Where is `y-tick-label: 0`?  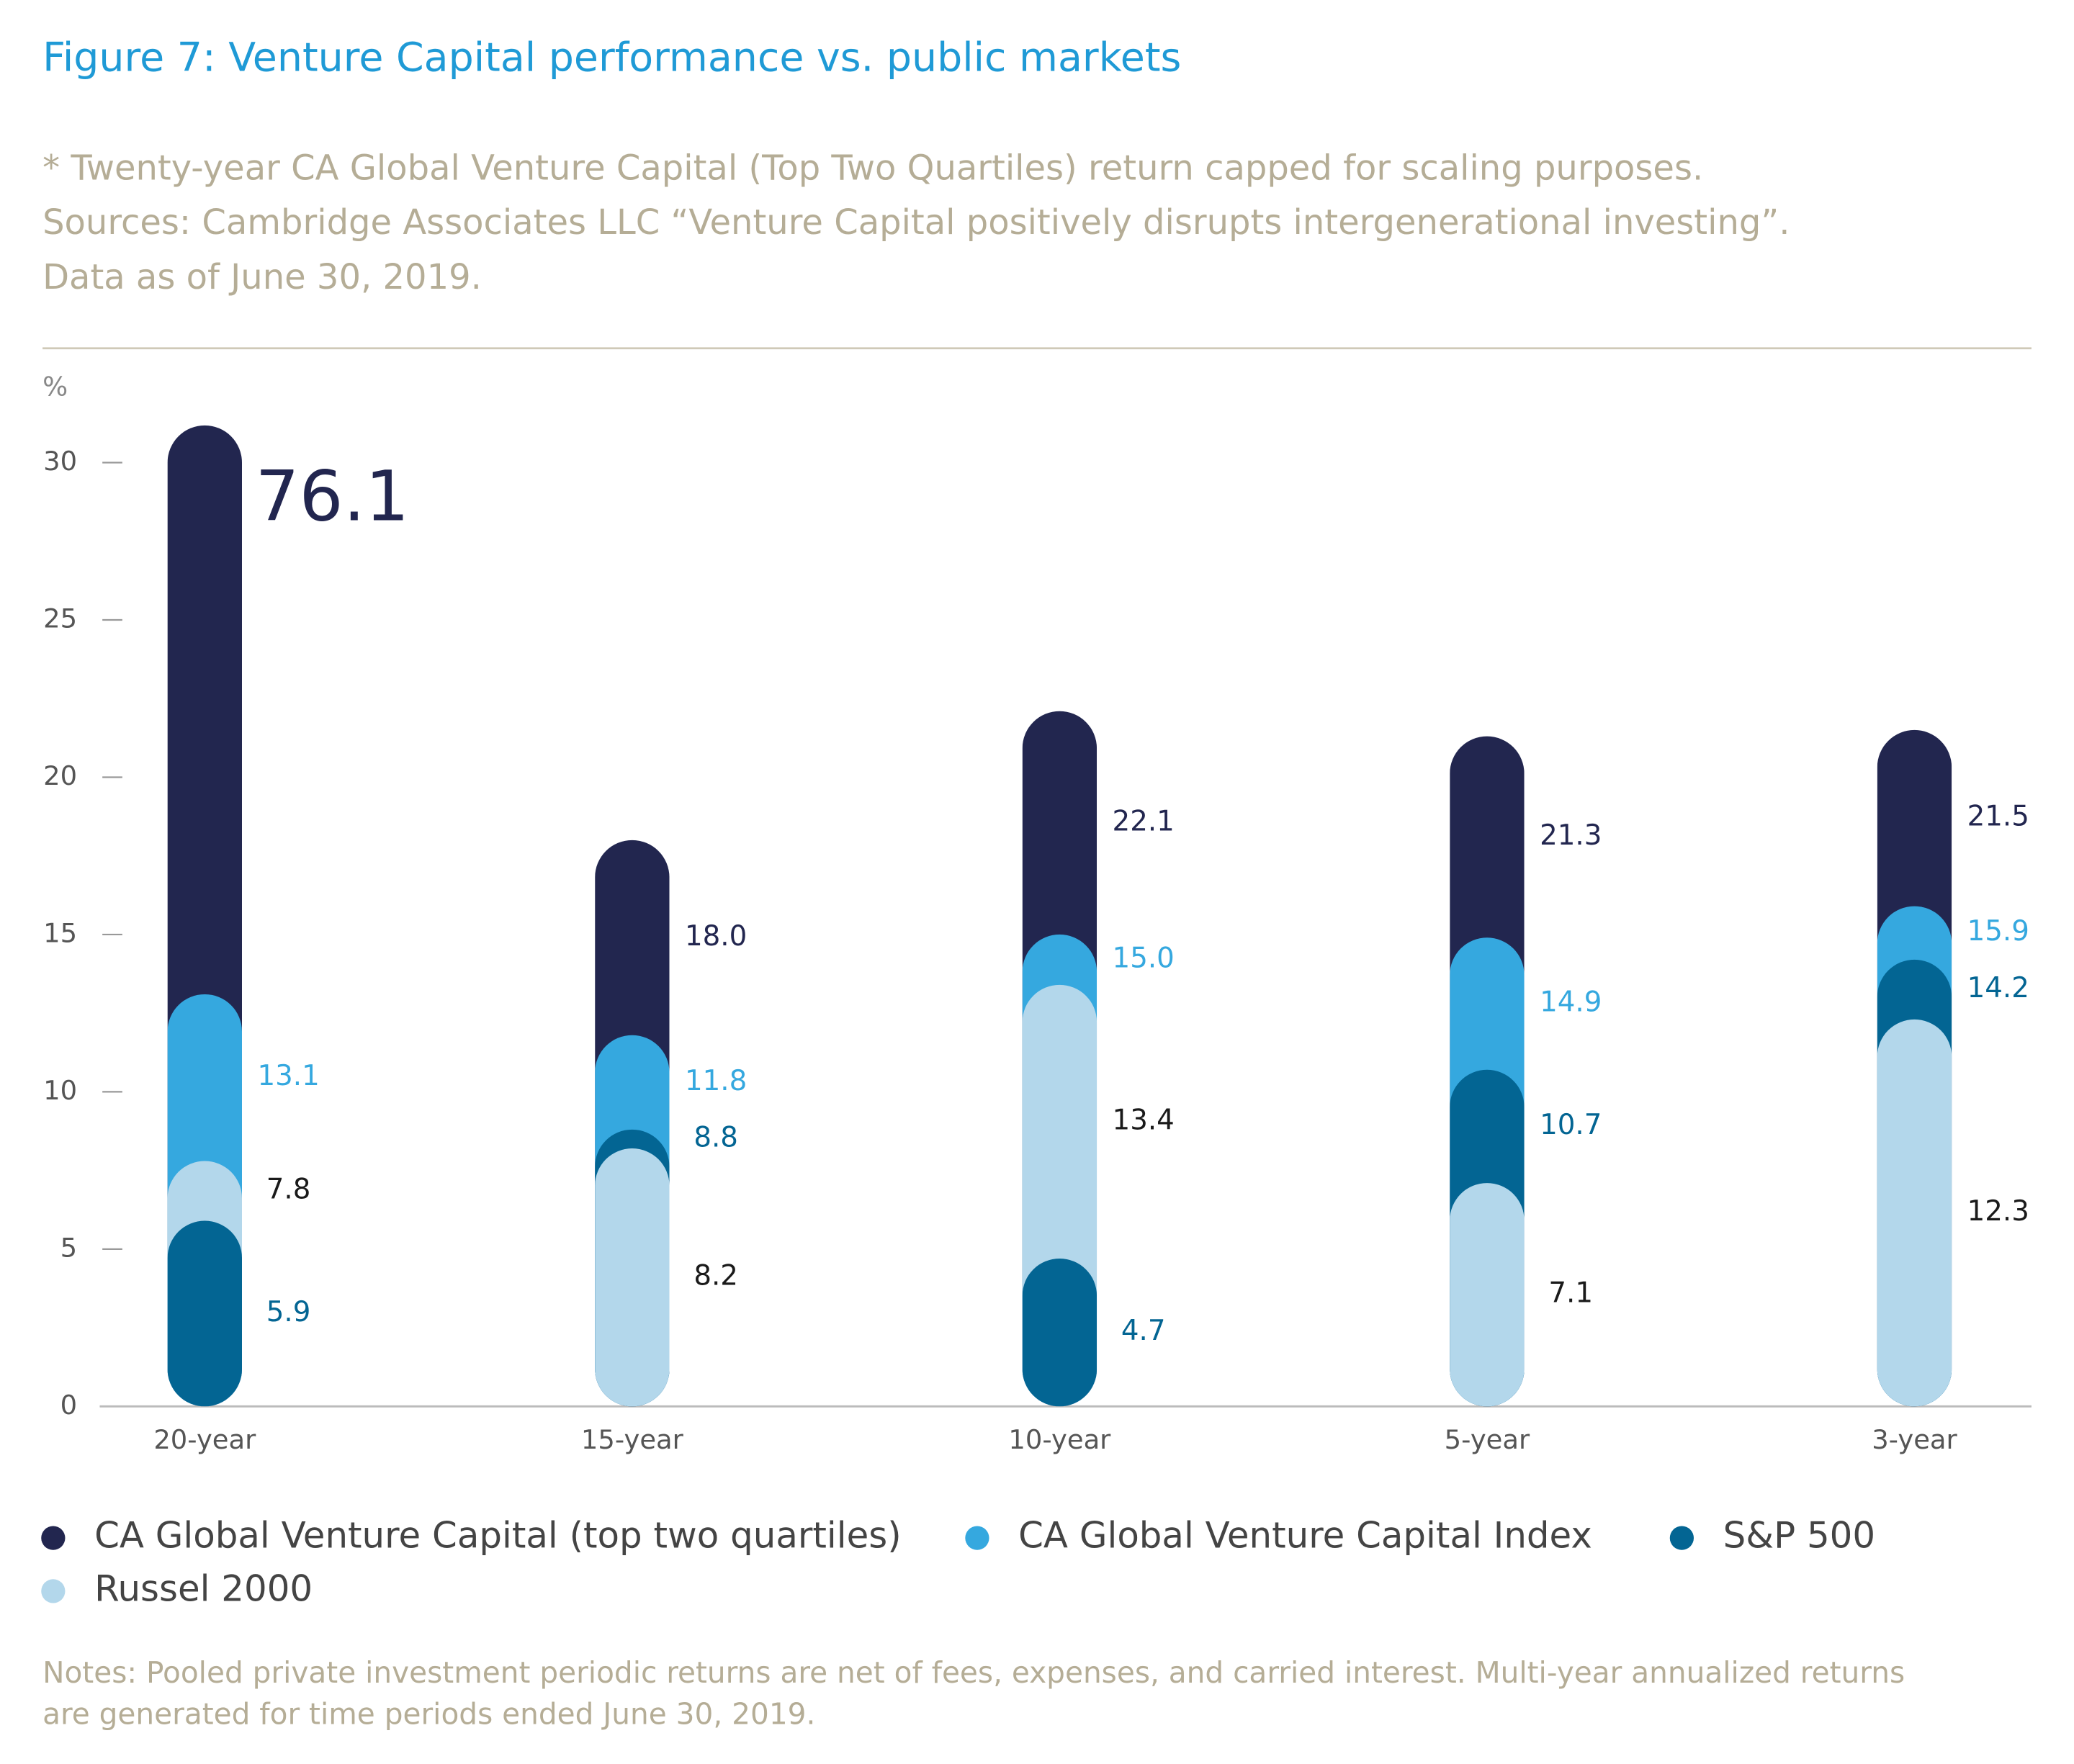 y-tick-label: 0 is located at coordinates (68, 1405).